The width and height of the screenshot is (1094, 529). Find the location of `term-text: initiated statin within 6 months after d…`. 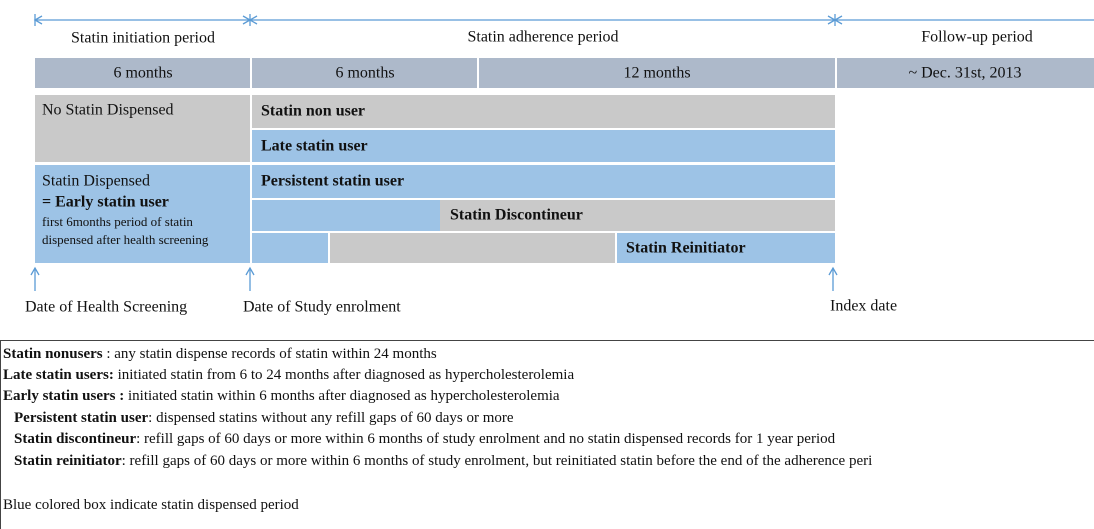

term-text: initiated statin within 6 months after d… is located at coordinates (342, 396).